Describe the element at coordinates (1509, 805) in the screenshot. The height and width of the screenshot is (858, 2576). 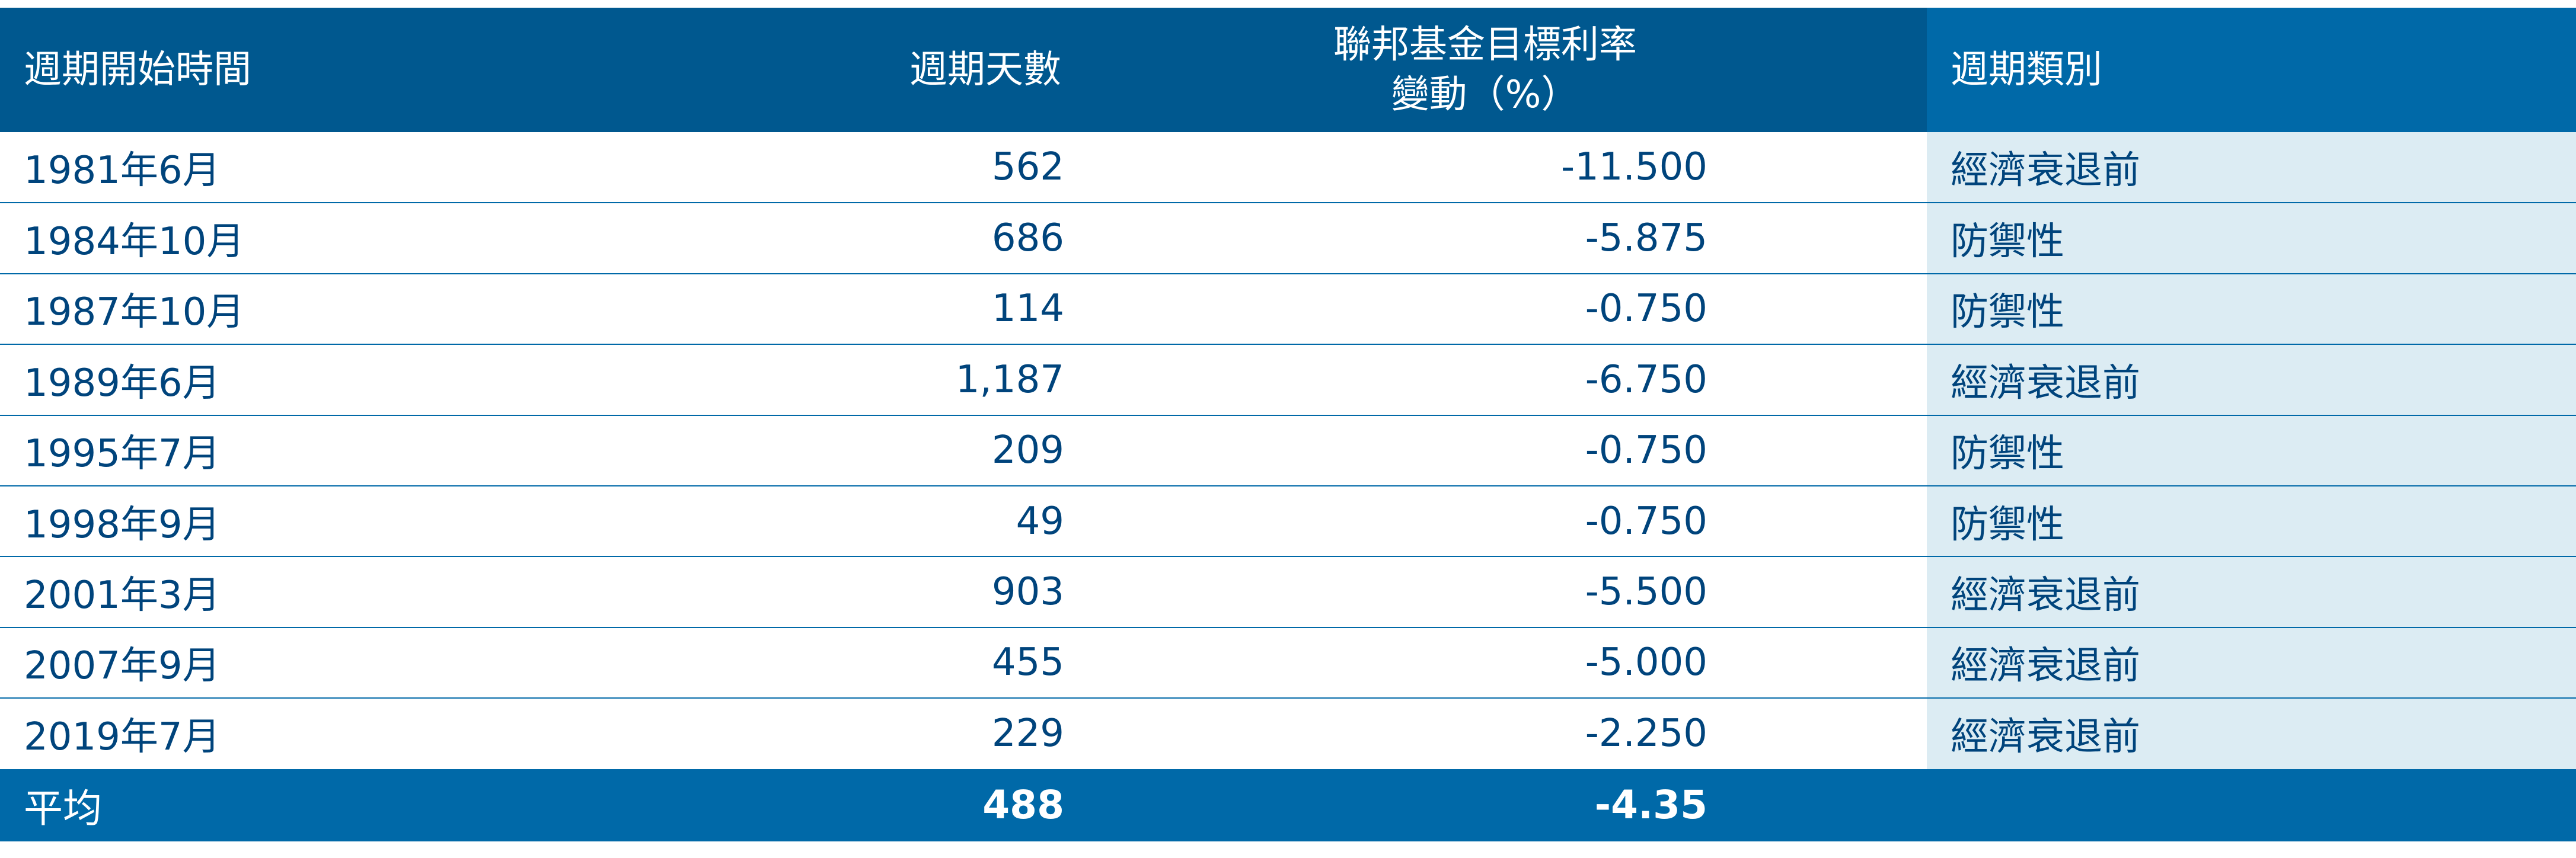
I see `average-rate: -4.35` at that location.